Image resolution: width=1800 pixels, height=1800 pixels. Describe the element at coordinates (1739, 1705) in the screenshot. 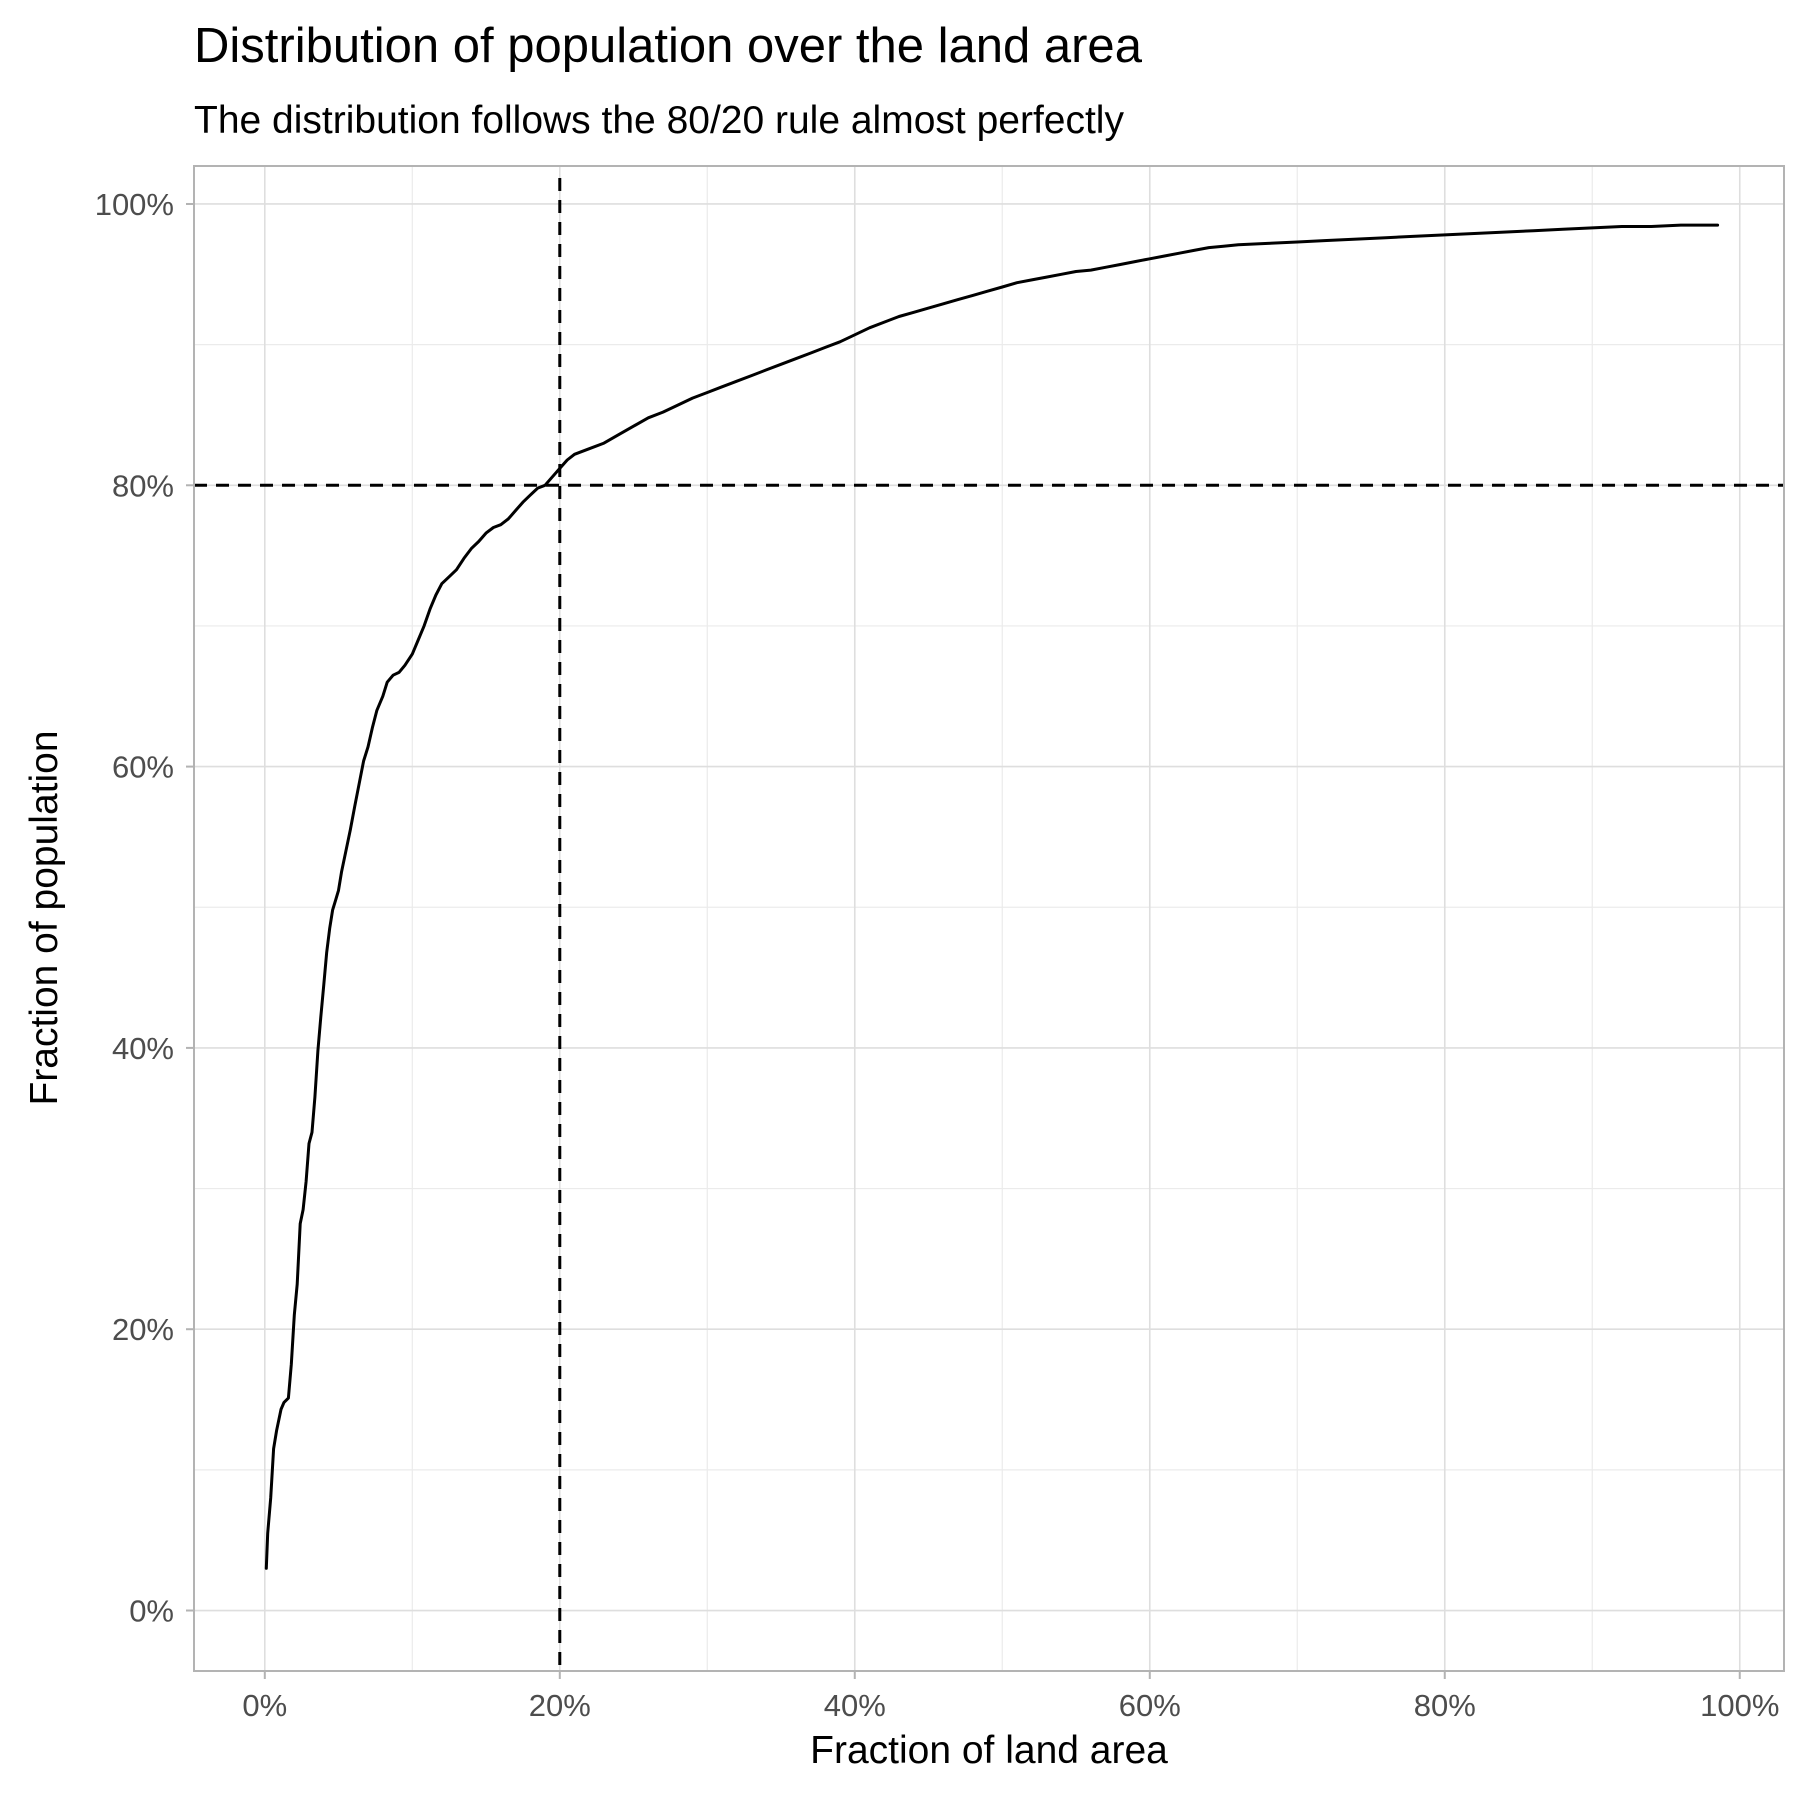

I see `x-tick-label: 100%` at that location.